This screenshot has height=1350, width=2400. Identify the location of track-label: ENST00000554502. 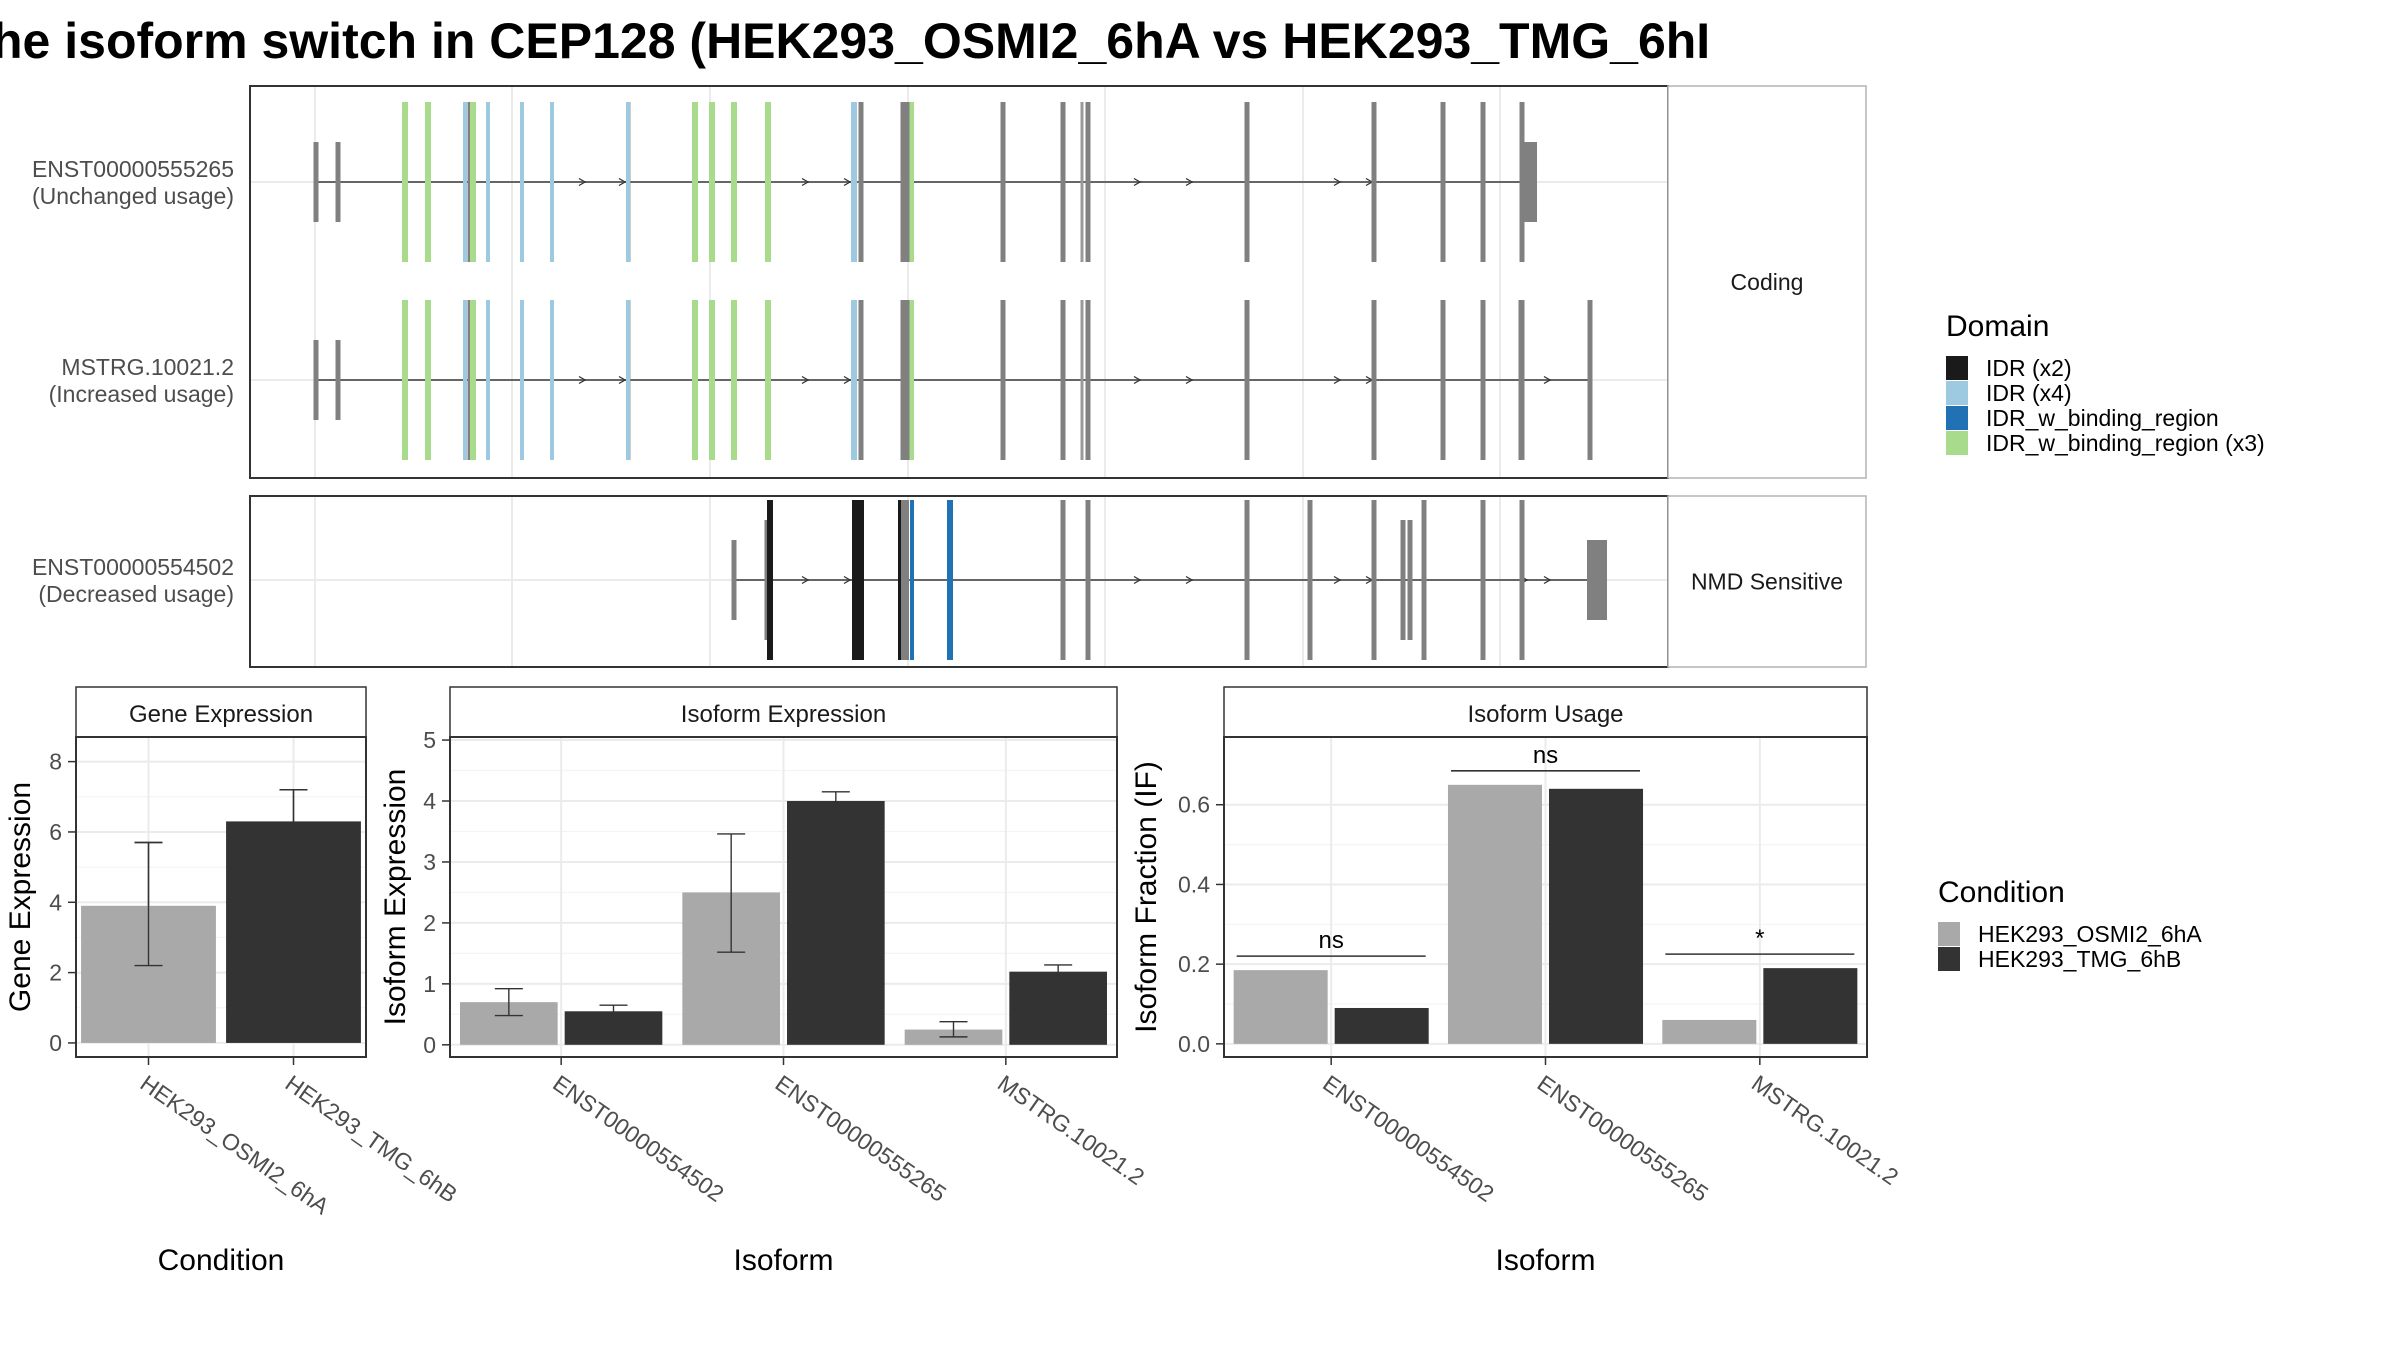
(133, 567).